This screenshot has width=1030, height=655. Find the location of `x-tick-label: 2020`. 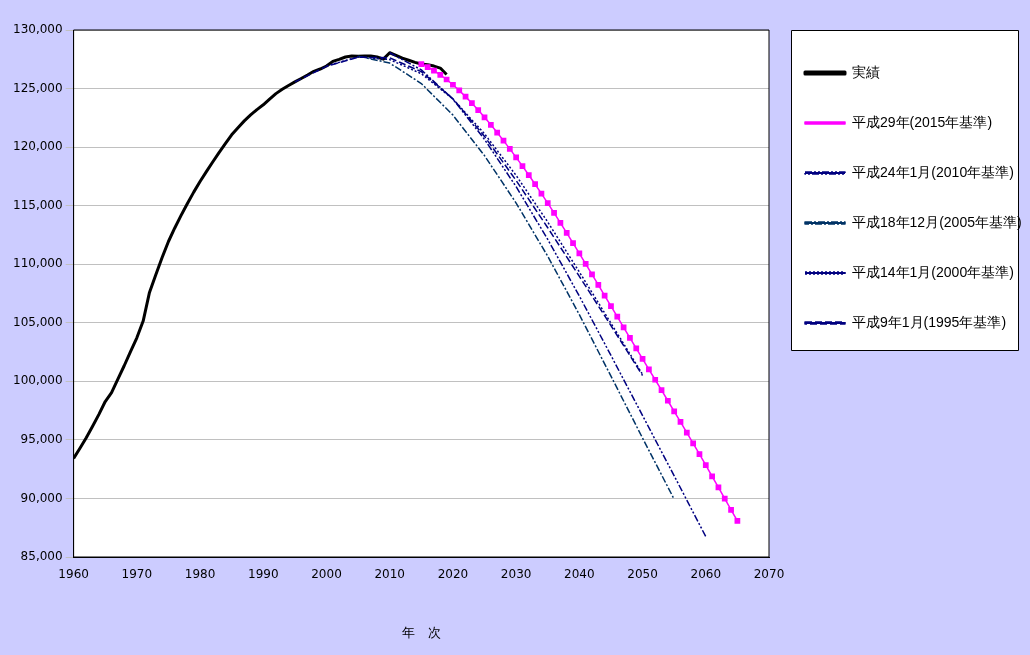

x-tick-label: 2020 is located at coordinates (453, 574).